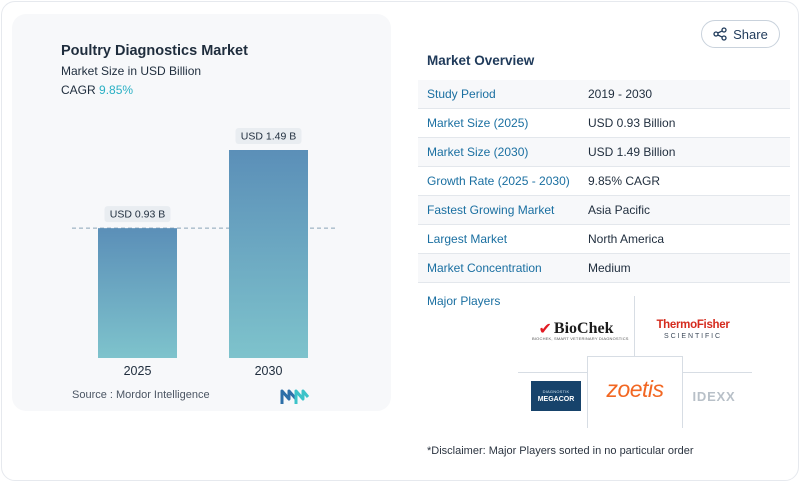 Image resolution: width=800 pixels, height=482 pixels. Describe the element at coordinates (750, 34) in the screenshot. I see `share-label: Share` at that location.